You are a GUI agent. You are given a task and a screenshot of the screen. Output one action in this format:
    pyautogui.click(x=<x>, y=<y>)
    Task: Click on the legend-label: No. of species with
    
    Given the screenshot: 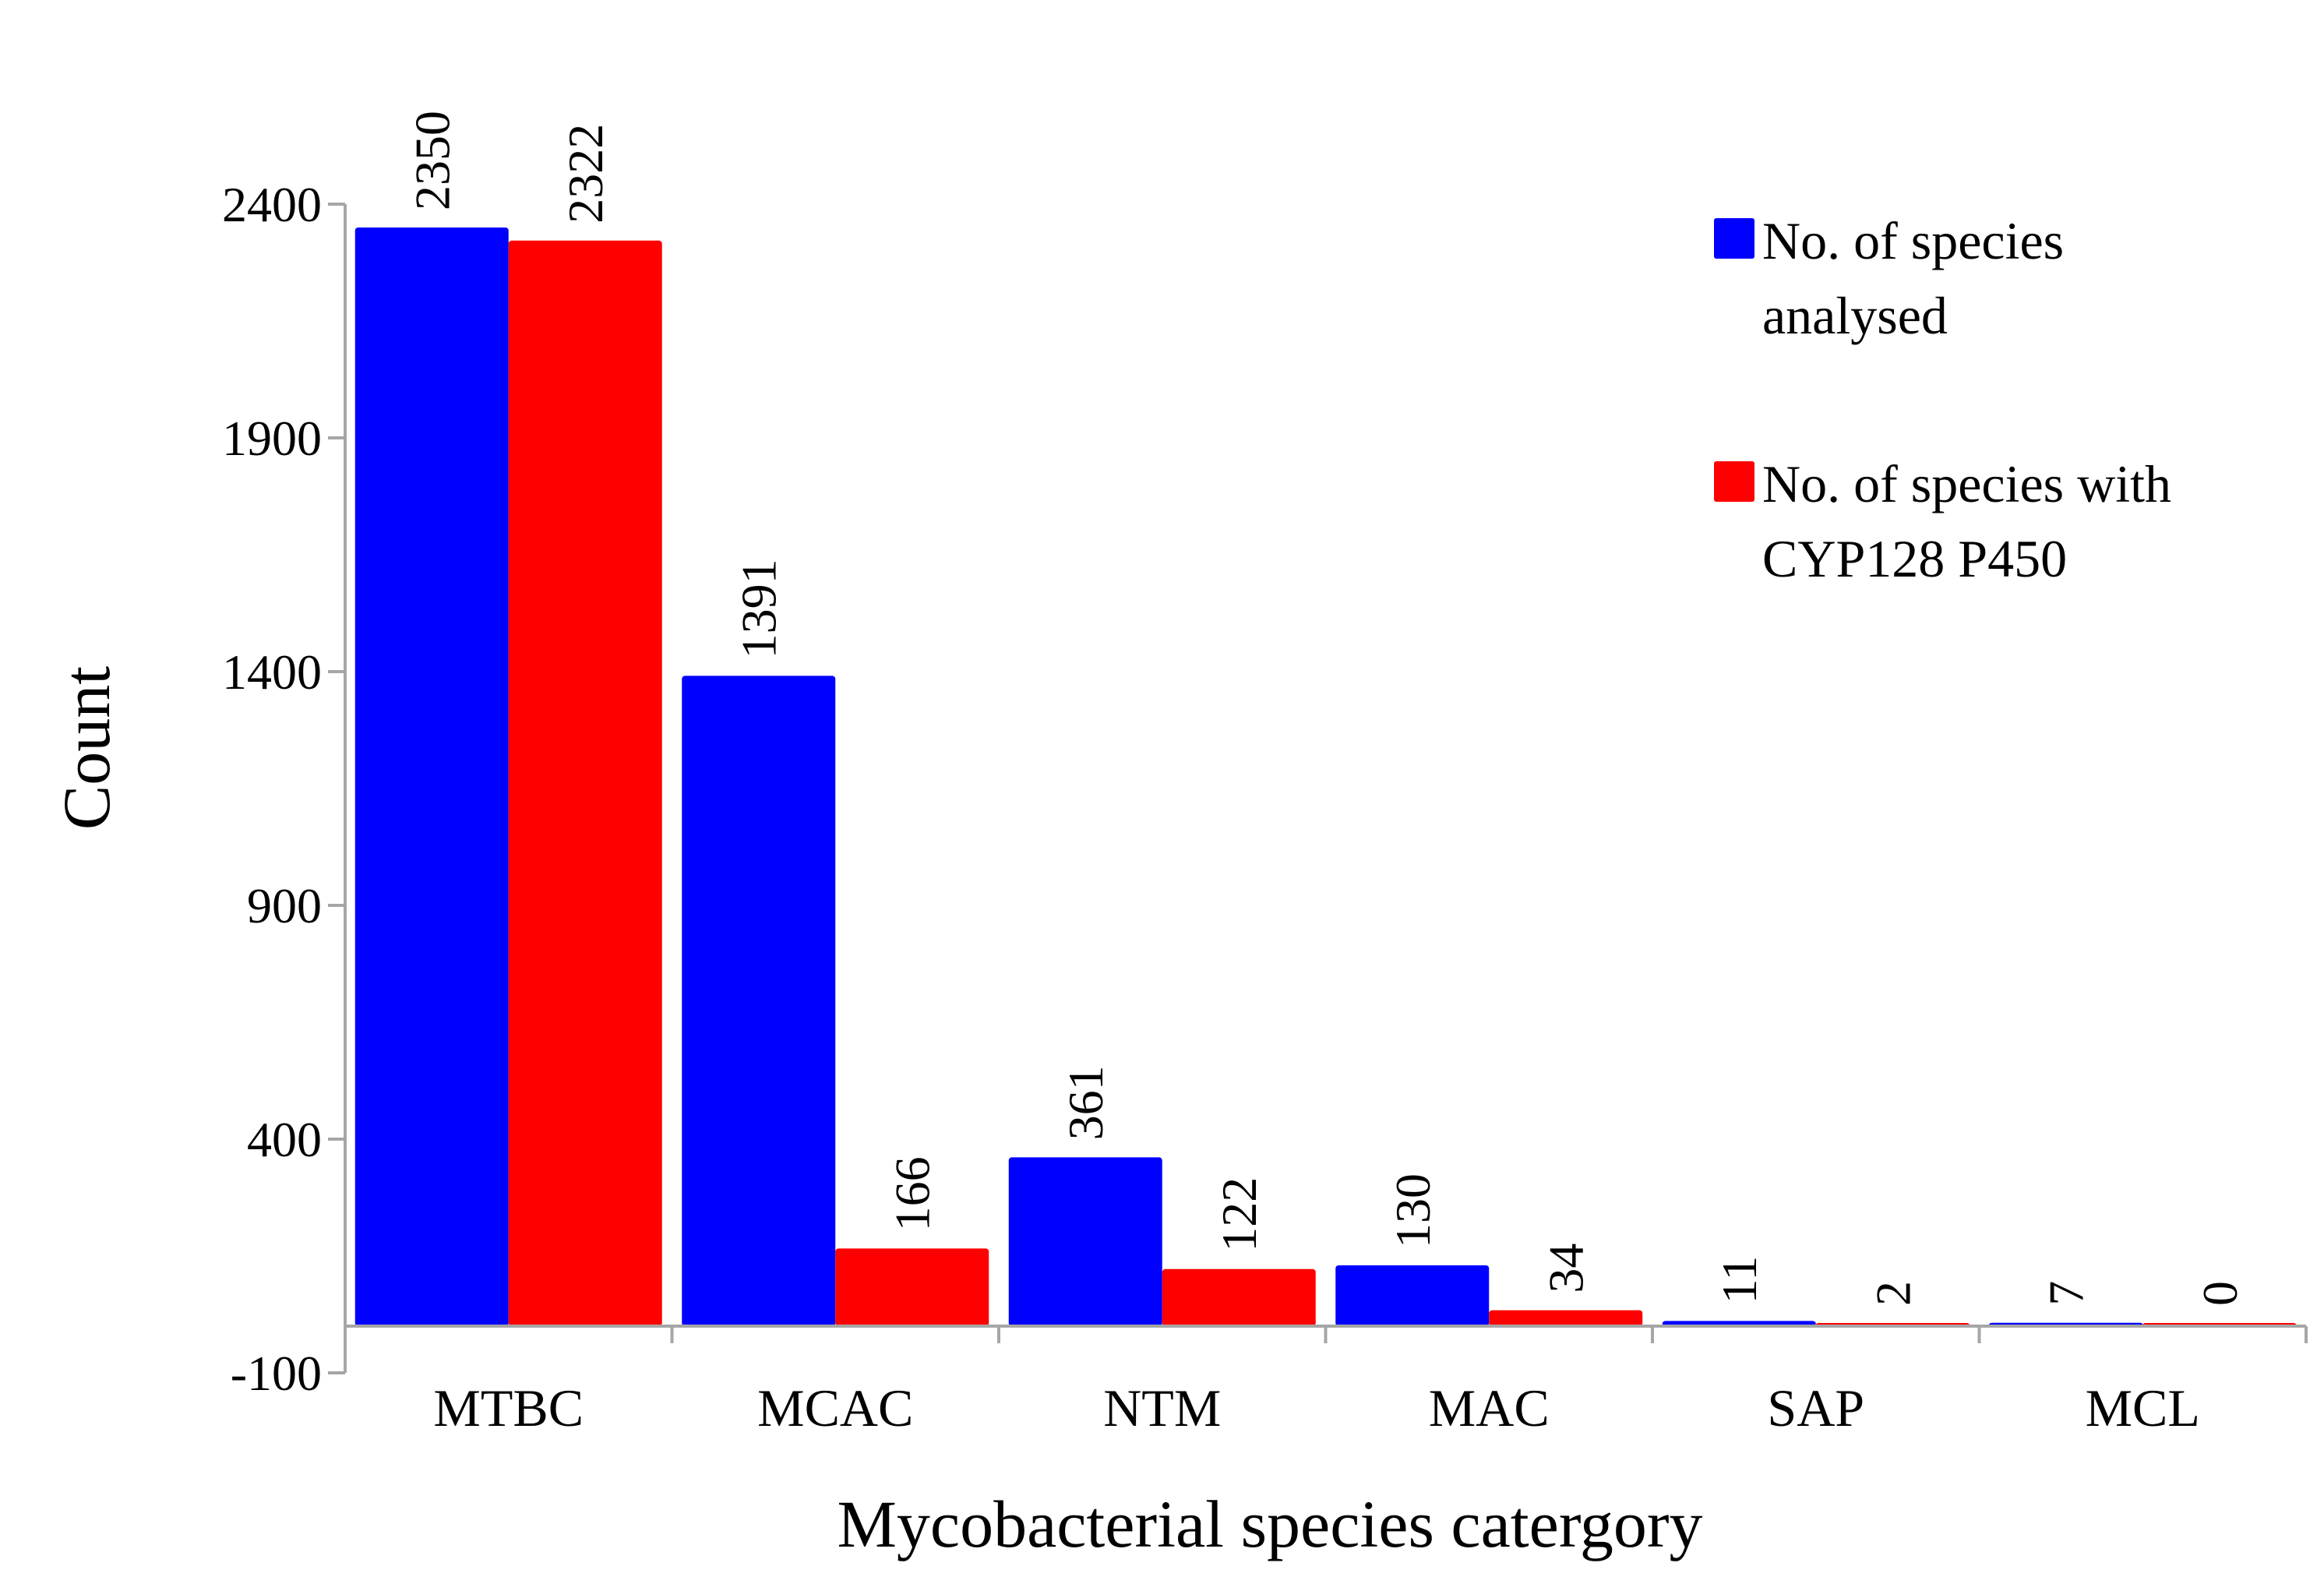 What is the action you would take?
    pyautogui.click(x=1967, y=483)
    